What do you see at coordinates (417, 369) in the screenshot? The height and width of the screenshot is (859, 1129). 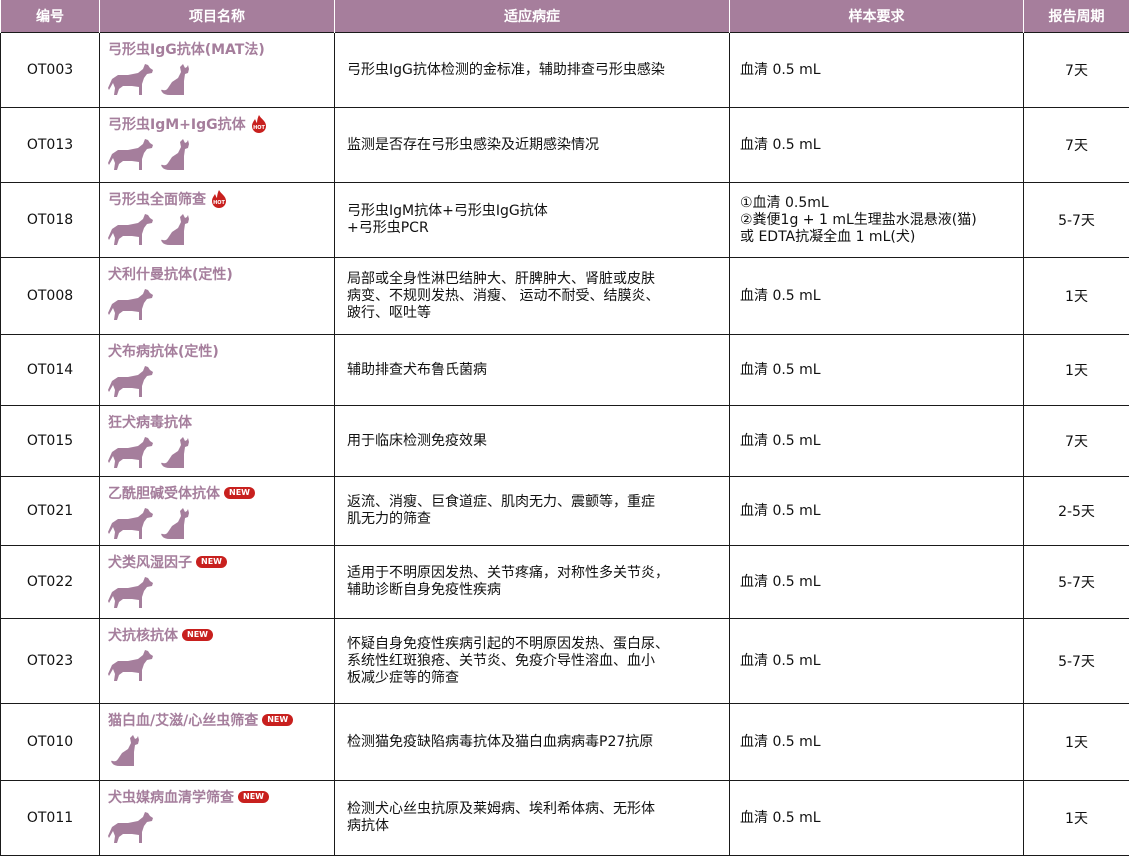 I see `indication-line: 辅助排查犬布鲁氏菌病` at bounding box center [417, 369].